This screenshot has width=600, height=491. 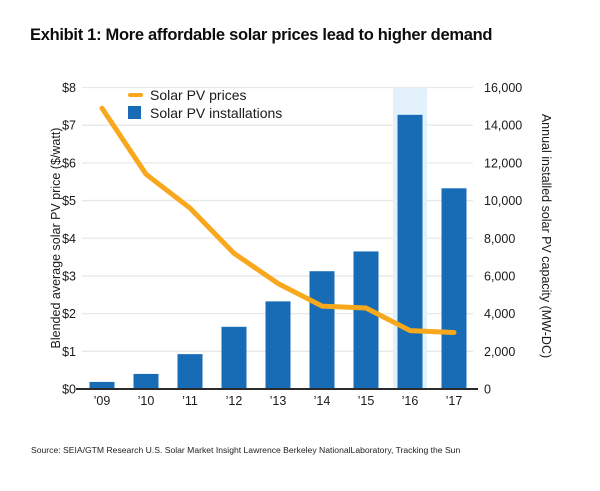 I want to click on svg-text: ’10, so click(x=146, y=401).